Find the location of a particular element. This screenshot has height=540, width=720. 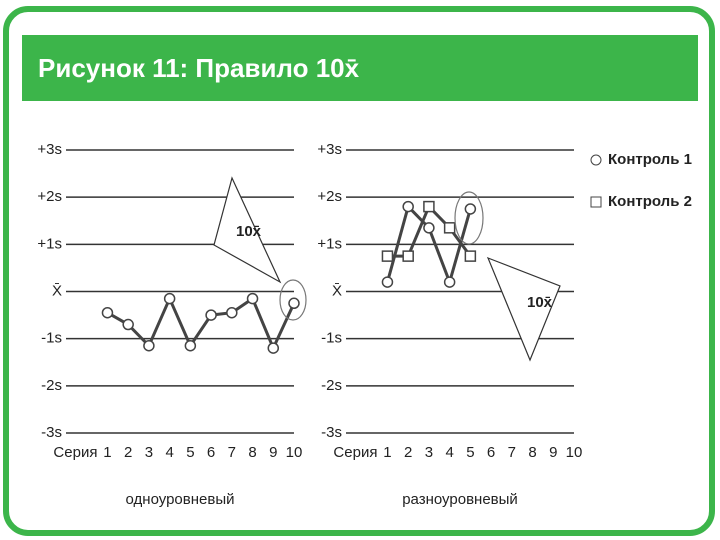

legend-label: Контроль 2 is located at coordinates (650, 201).